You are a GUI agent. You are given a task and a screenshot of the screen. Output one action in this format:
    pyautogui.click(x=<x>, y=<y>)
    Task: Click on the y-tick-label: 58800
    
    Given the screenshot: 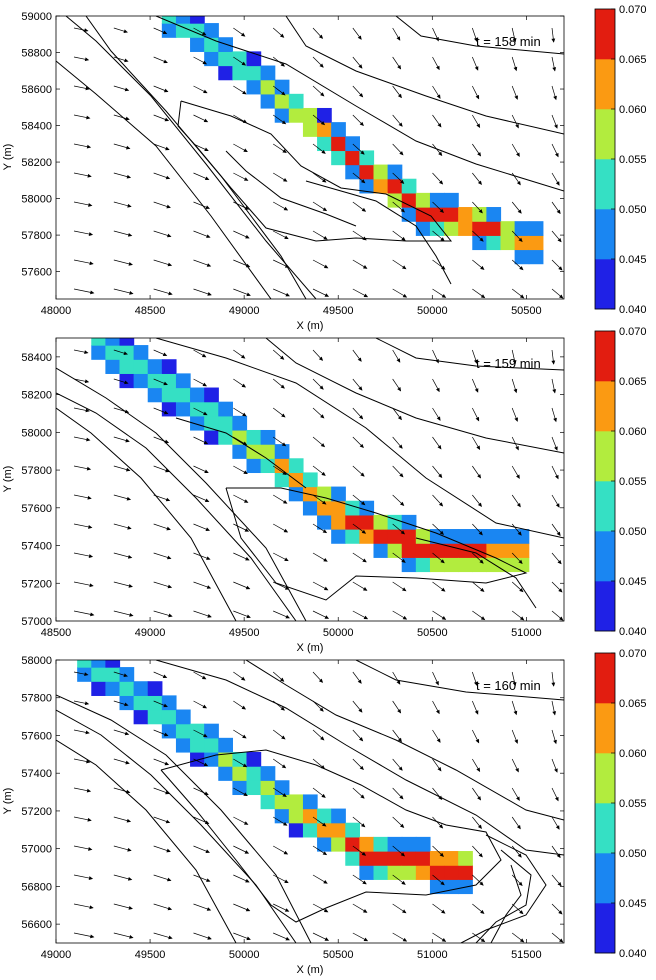 What is the action you would take?
    pyautogui.click(x=36, y=54)
    